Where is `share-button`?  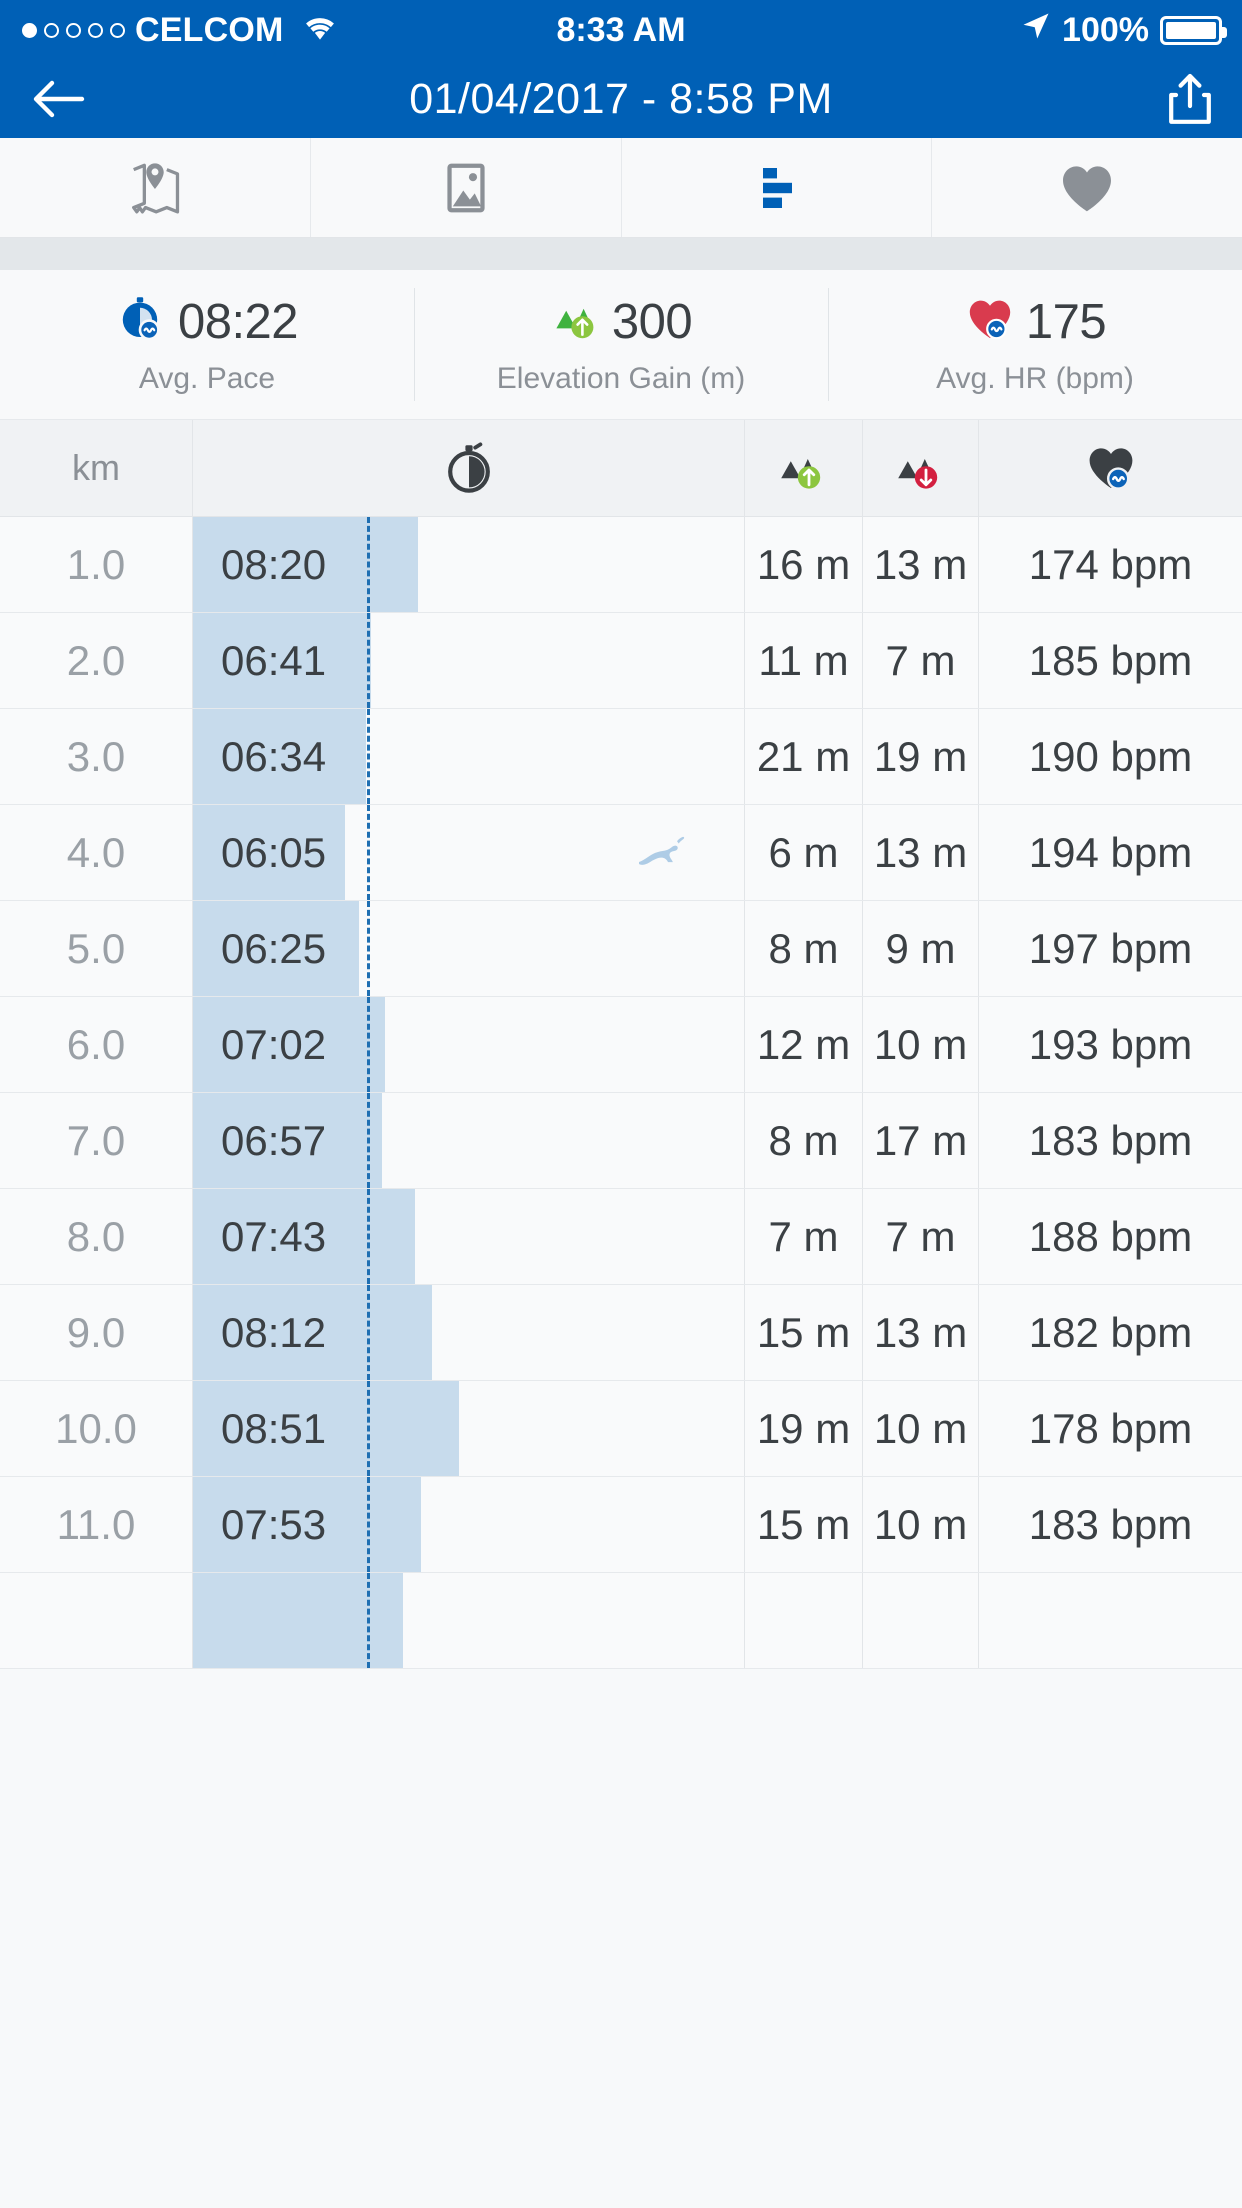 share-button is located at coordinates (1190, 99).